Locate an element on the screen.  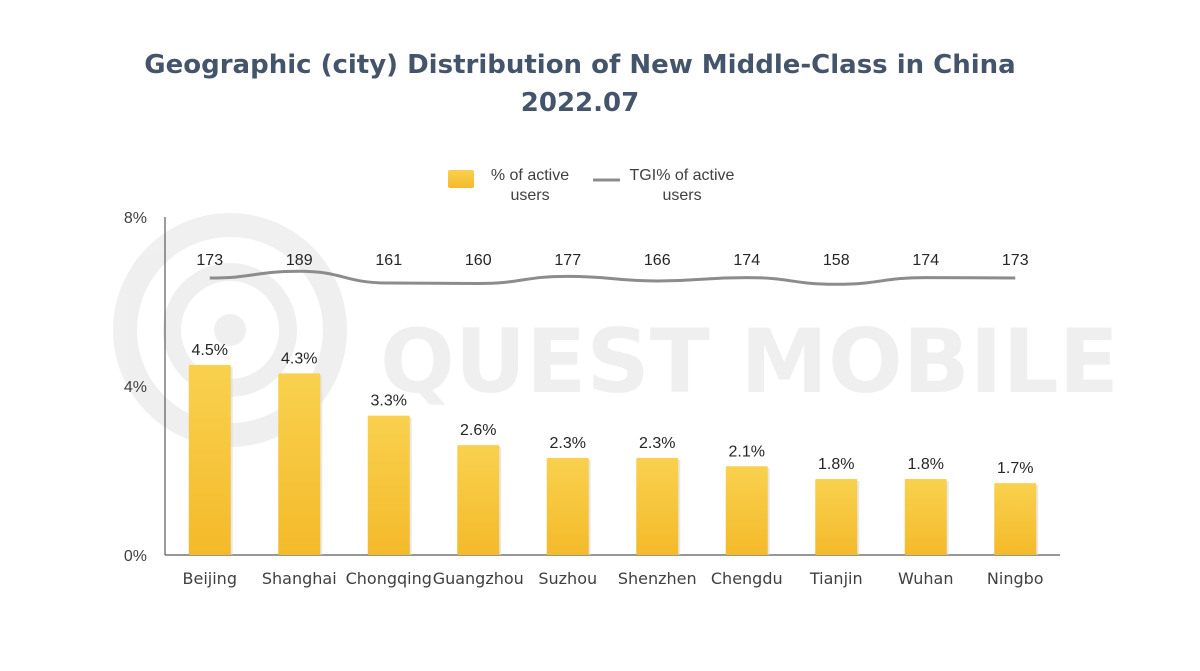
legend-line-label-line2: users is located at coordinates (682, 195).